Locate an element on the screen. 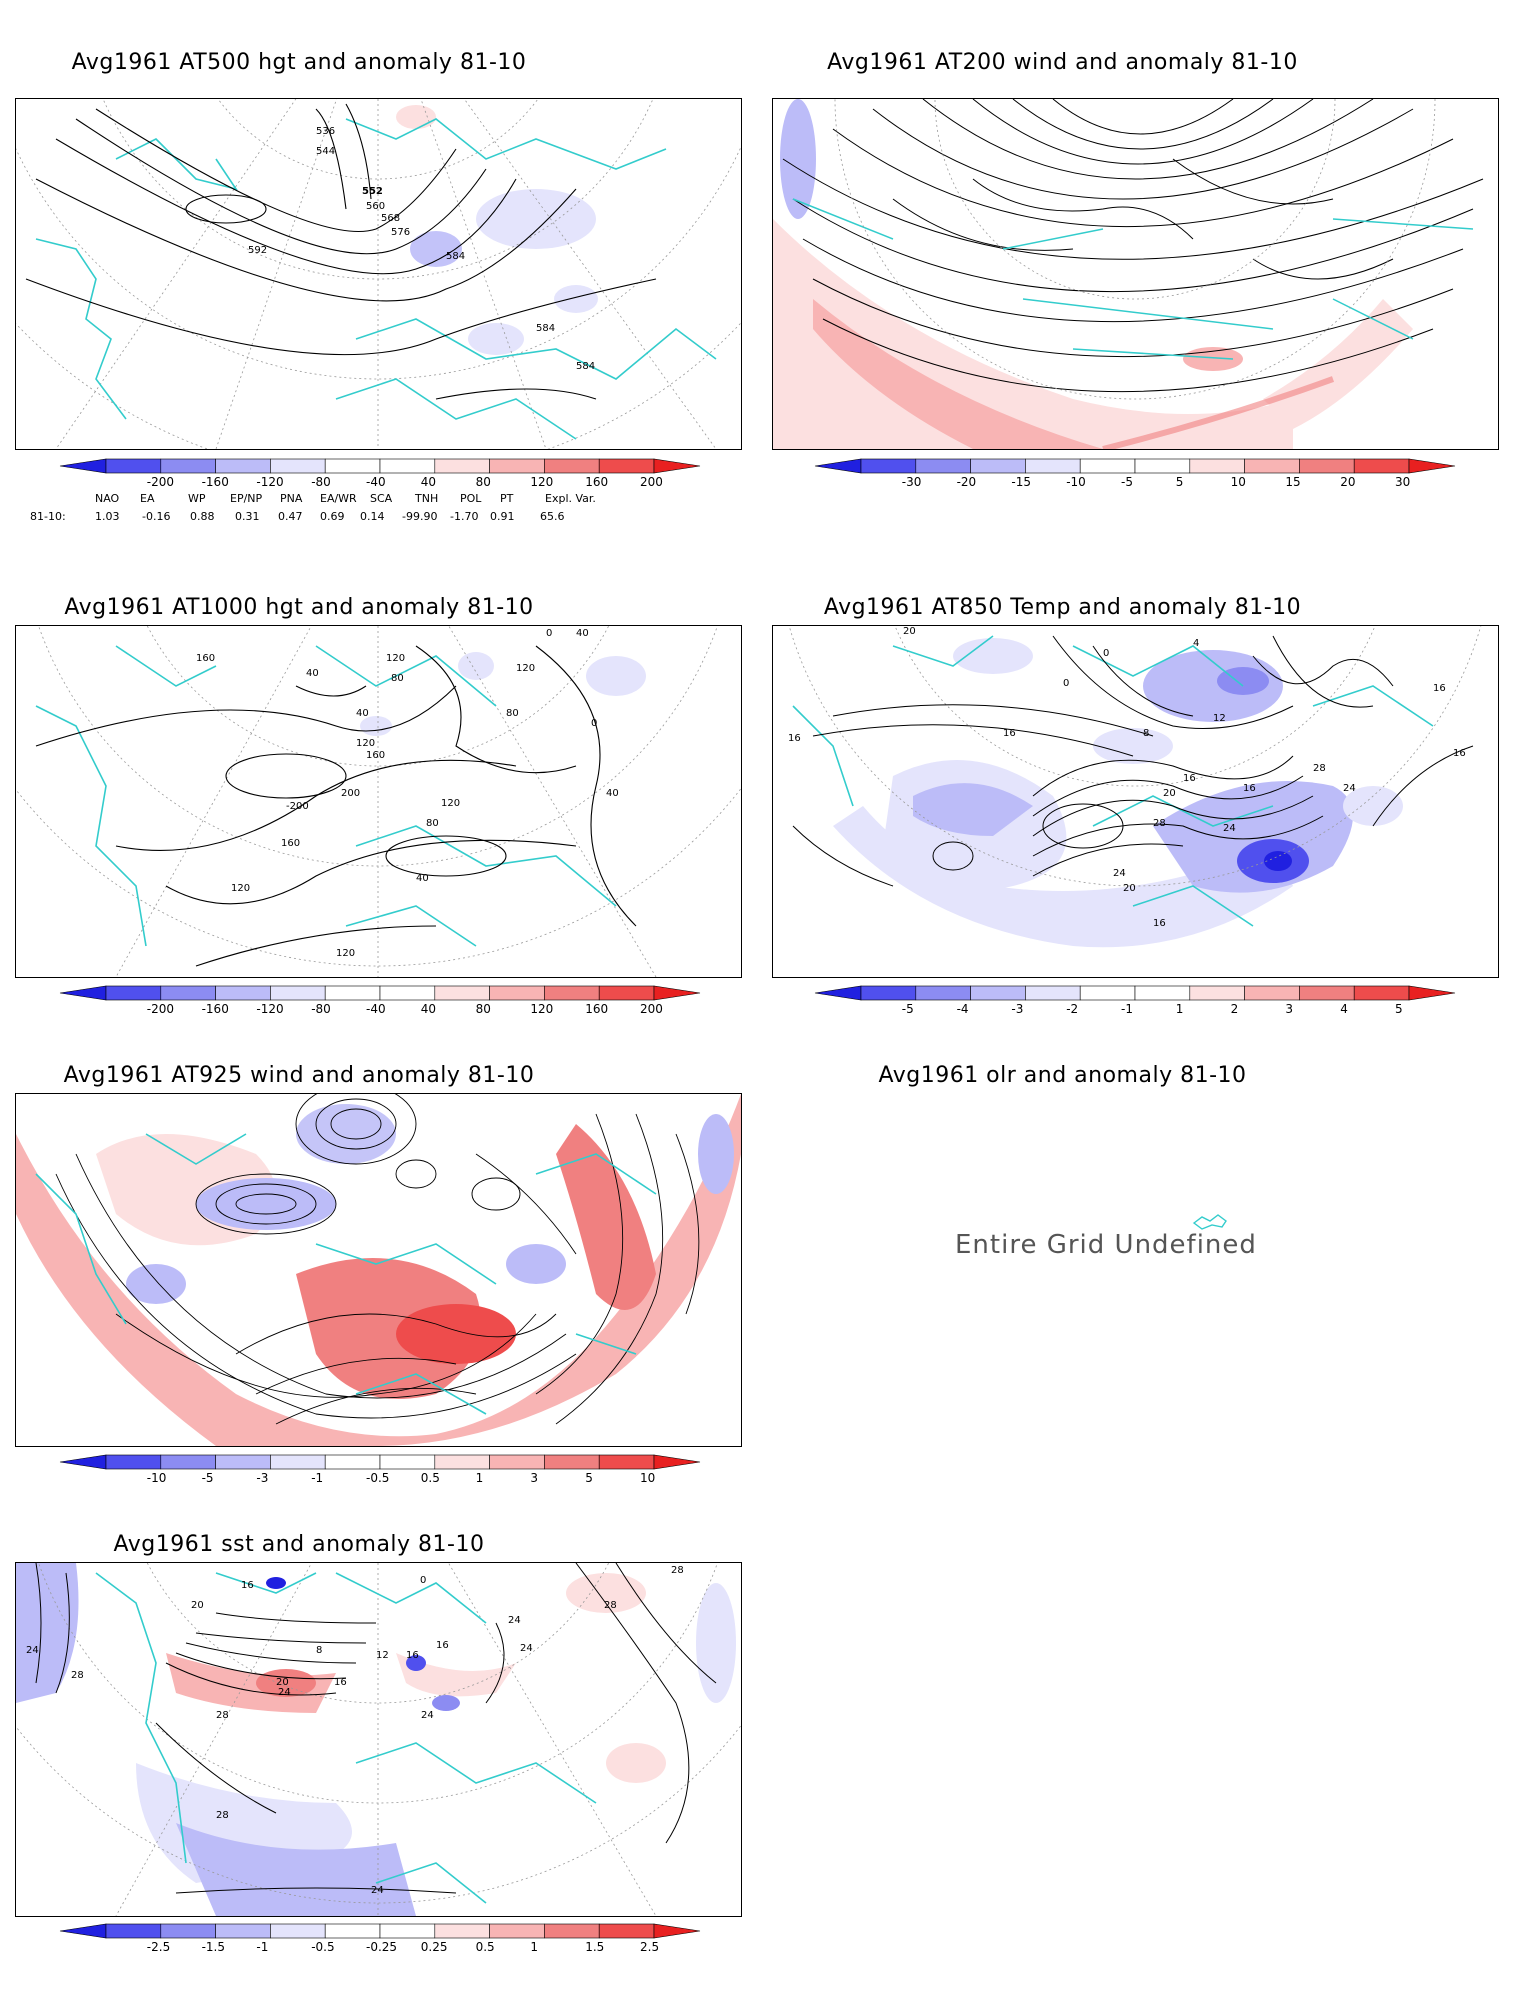  colorbar-tick-label: 80 is located at coordinates (483, 1009).